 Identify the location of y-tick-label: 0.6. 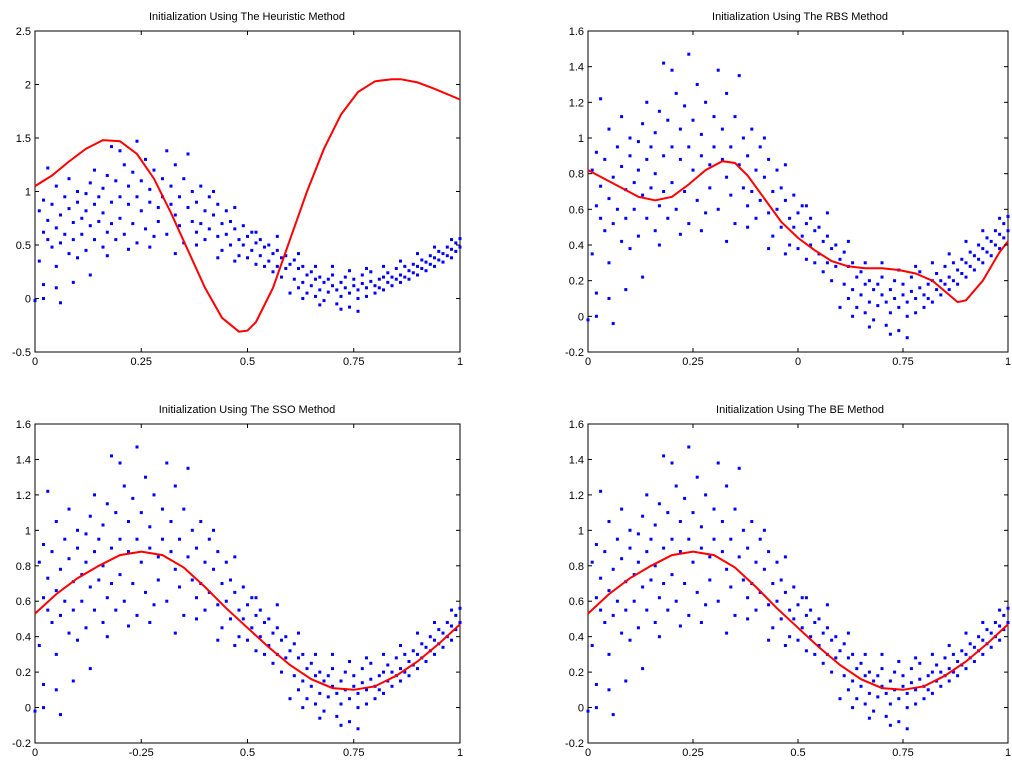
(23, 602).